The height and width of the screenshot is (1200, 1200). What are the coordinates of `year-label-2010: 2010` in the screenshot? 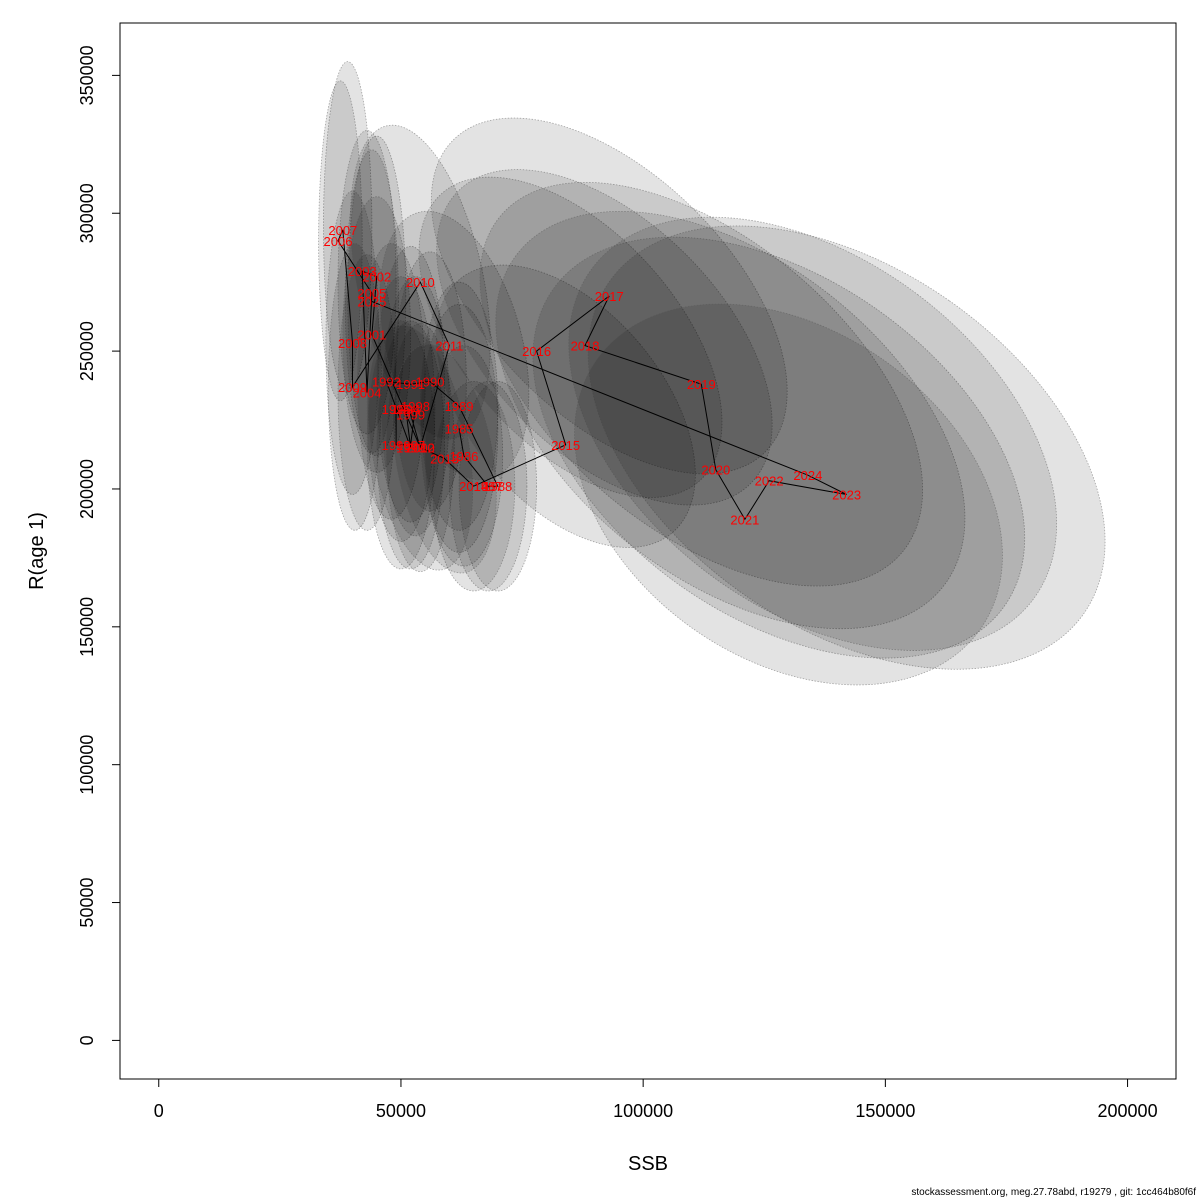 It's located at (420, 282).